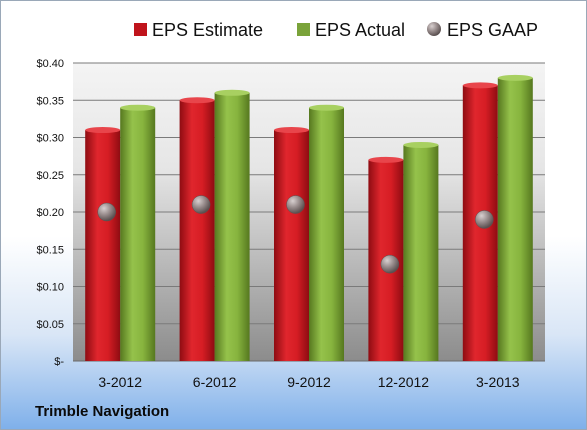 The image size is (587, 430). What do you see at coordinates (50, 176) in the screenshot?
I see `y-tick-label: $0.25` at bounding box center [50, 176].